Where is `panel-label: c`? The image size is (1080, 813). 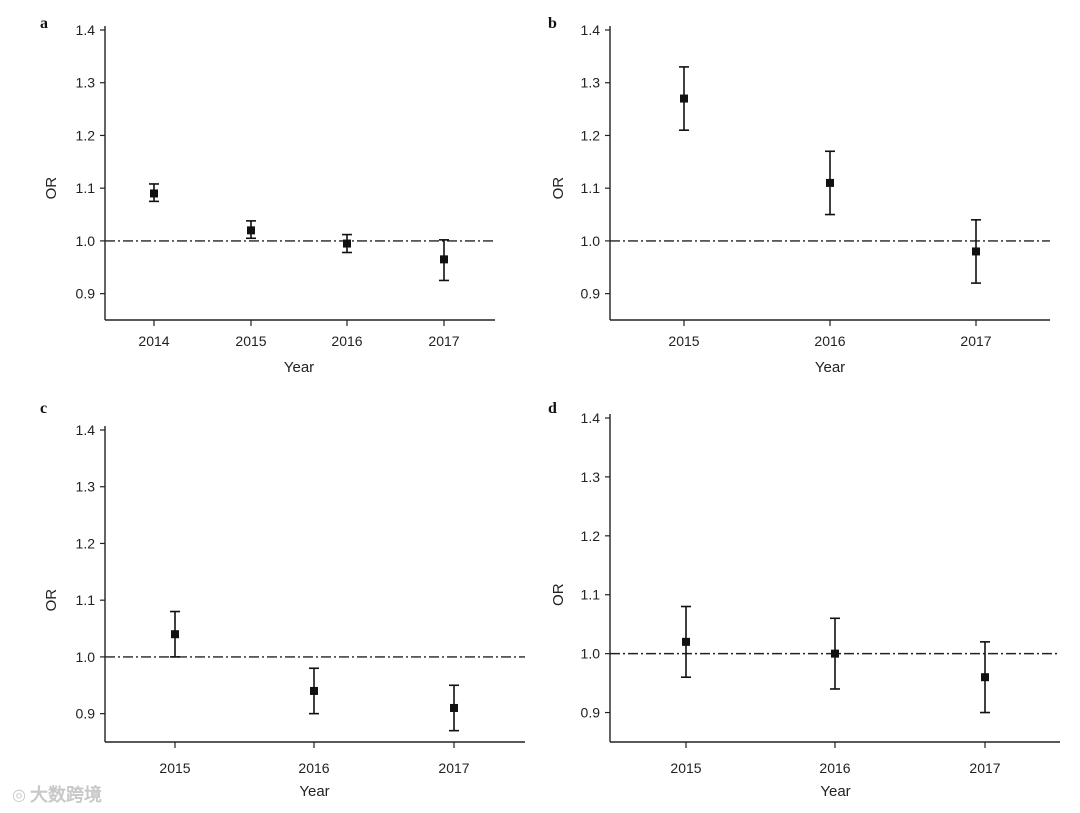 panel-label: c is located at coordinates (43, 408).